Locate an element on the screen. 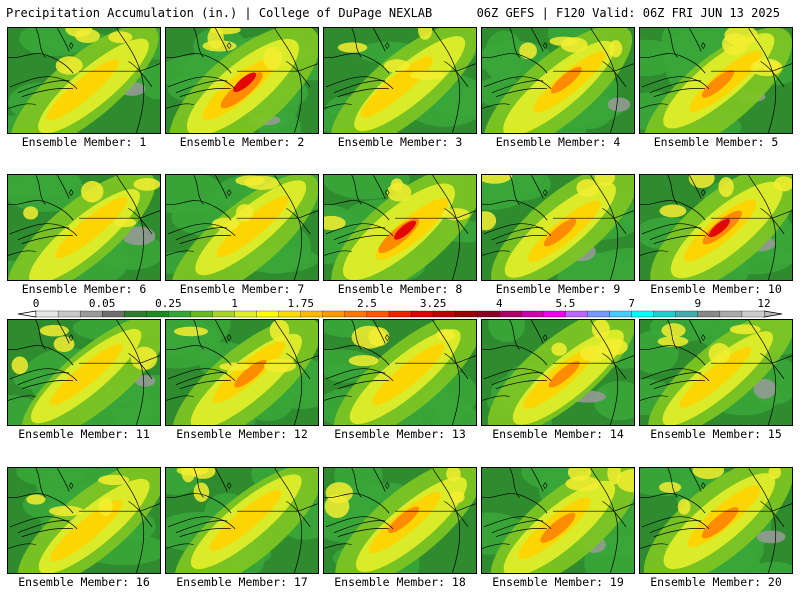 This screenshot has height=600, width=800. precip-band-core is located at coordinates (91, 227).